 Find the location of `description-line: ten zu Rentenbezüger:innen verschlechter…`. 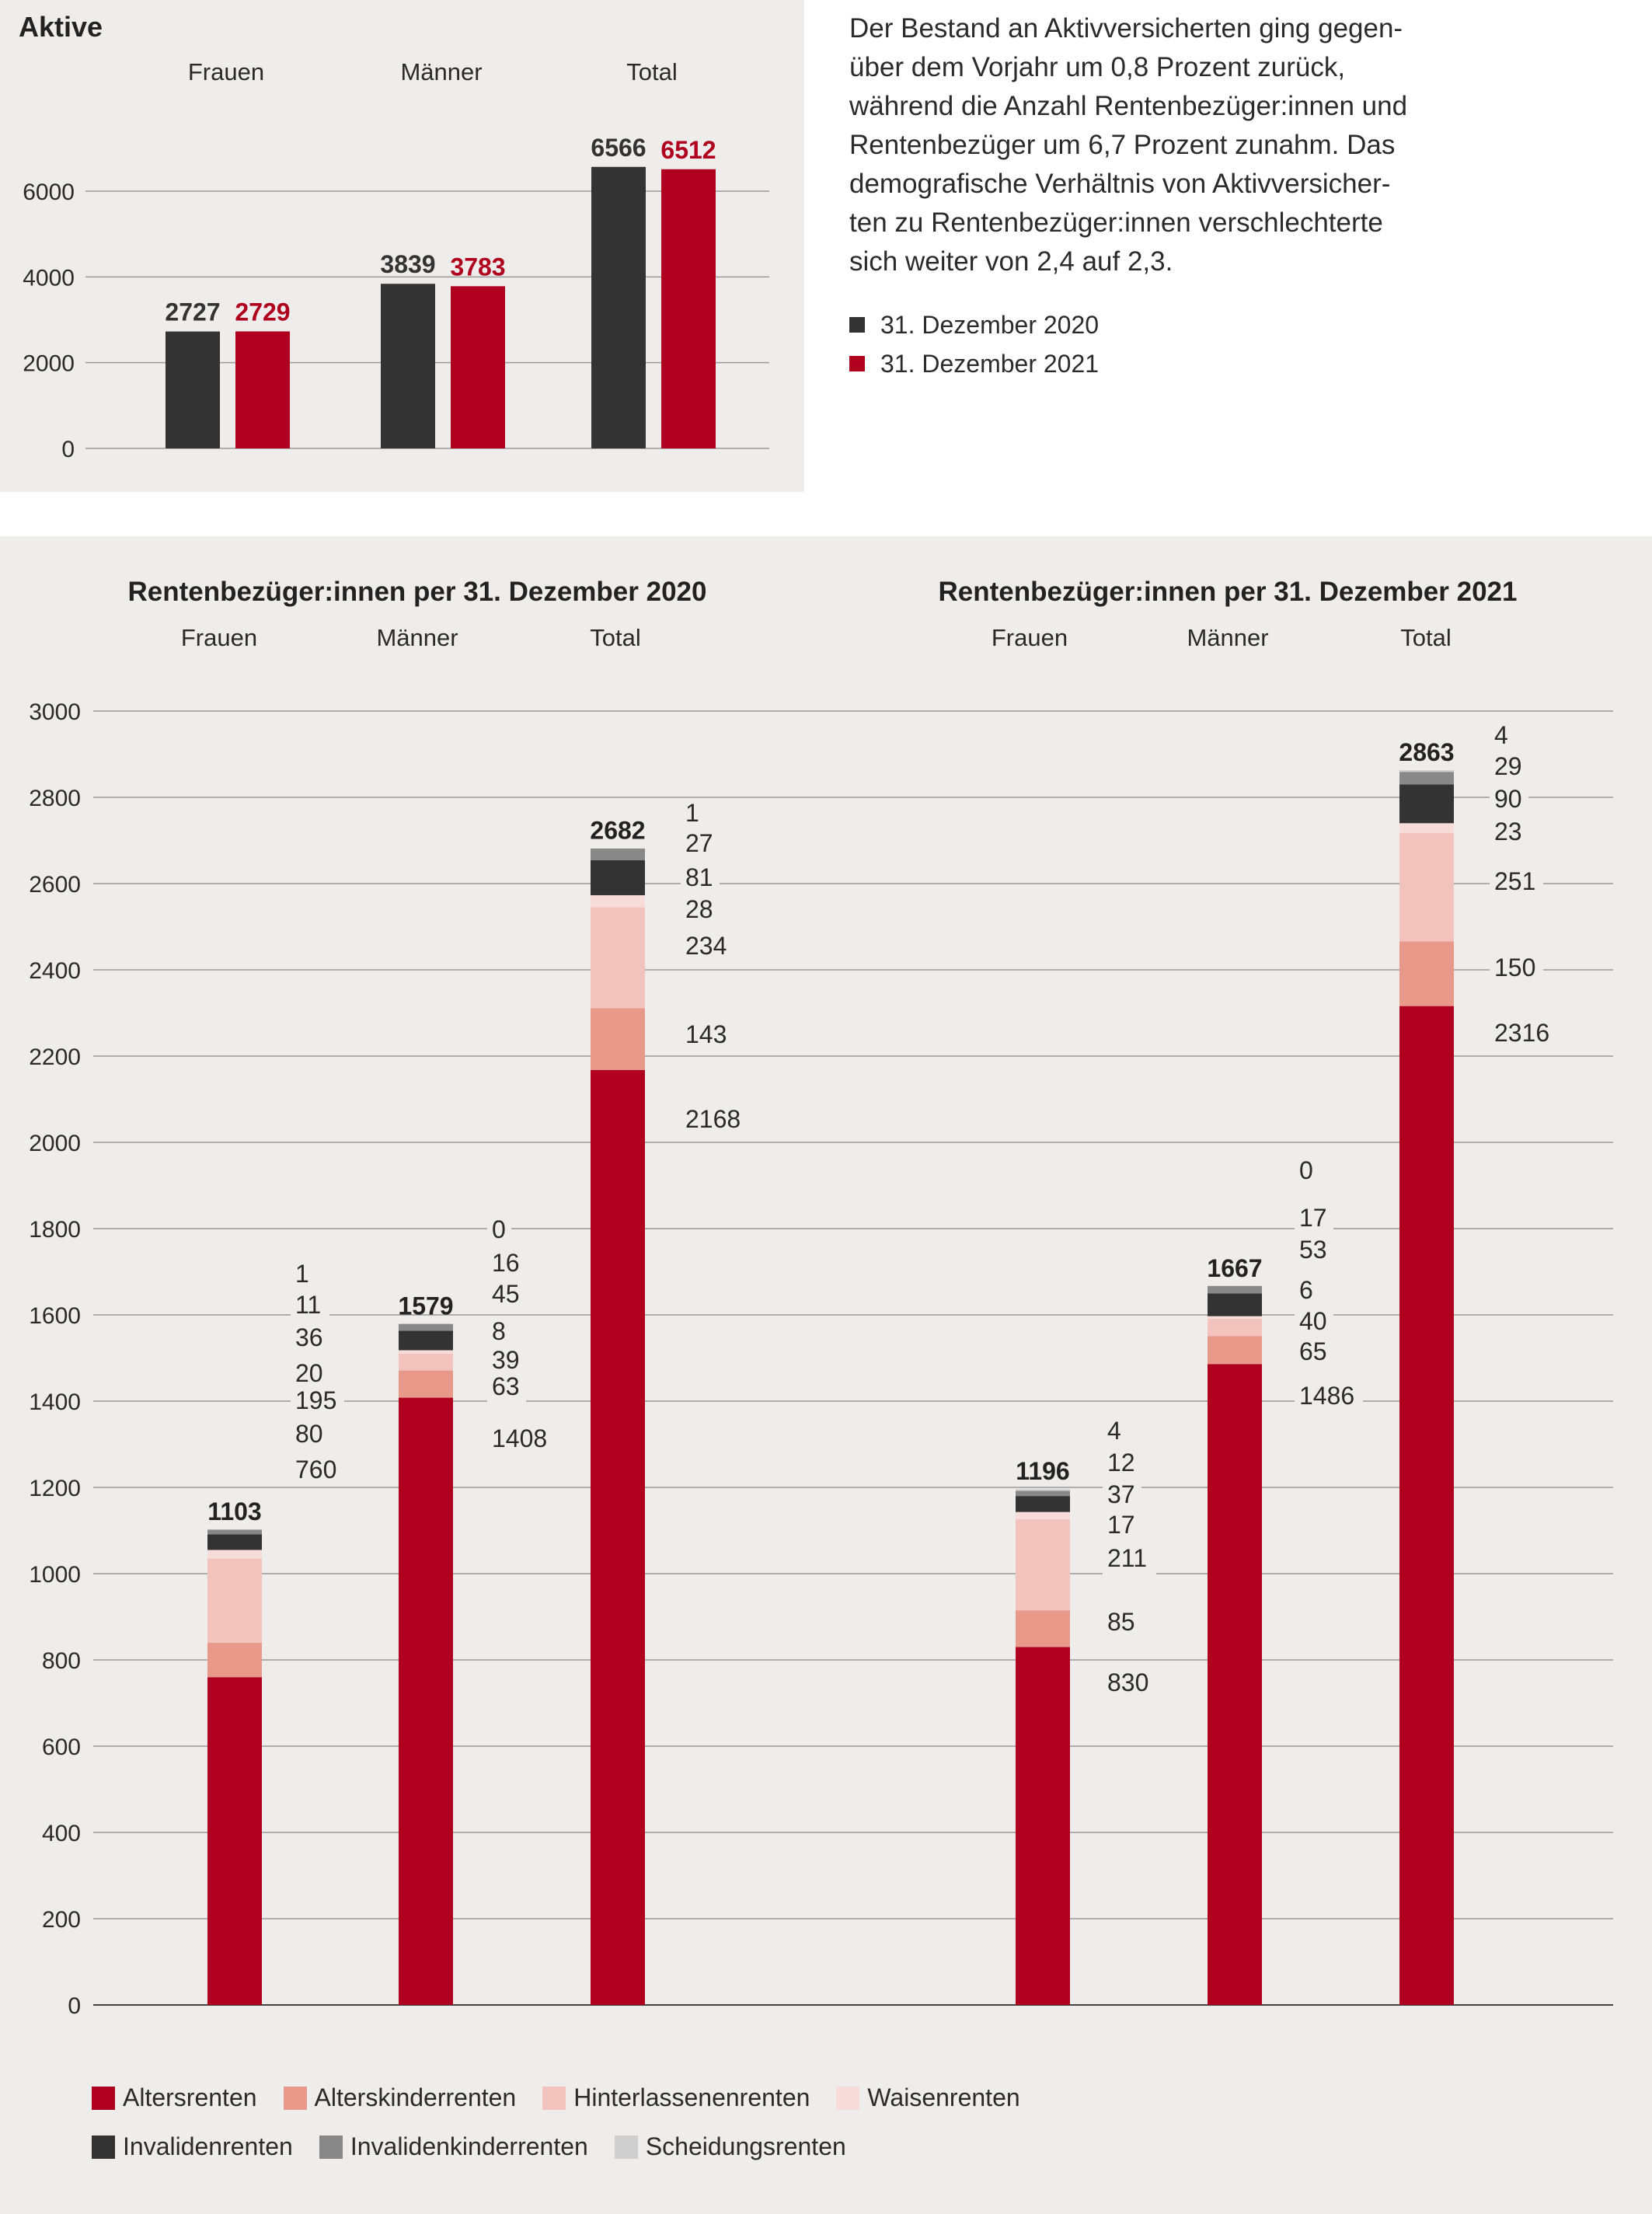

description-line: ten zu Rentenbezüger:innen verschlechter… is located at coordinates (1116, 223).